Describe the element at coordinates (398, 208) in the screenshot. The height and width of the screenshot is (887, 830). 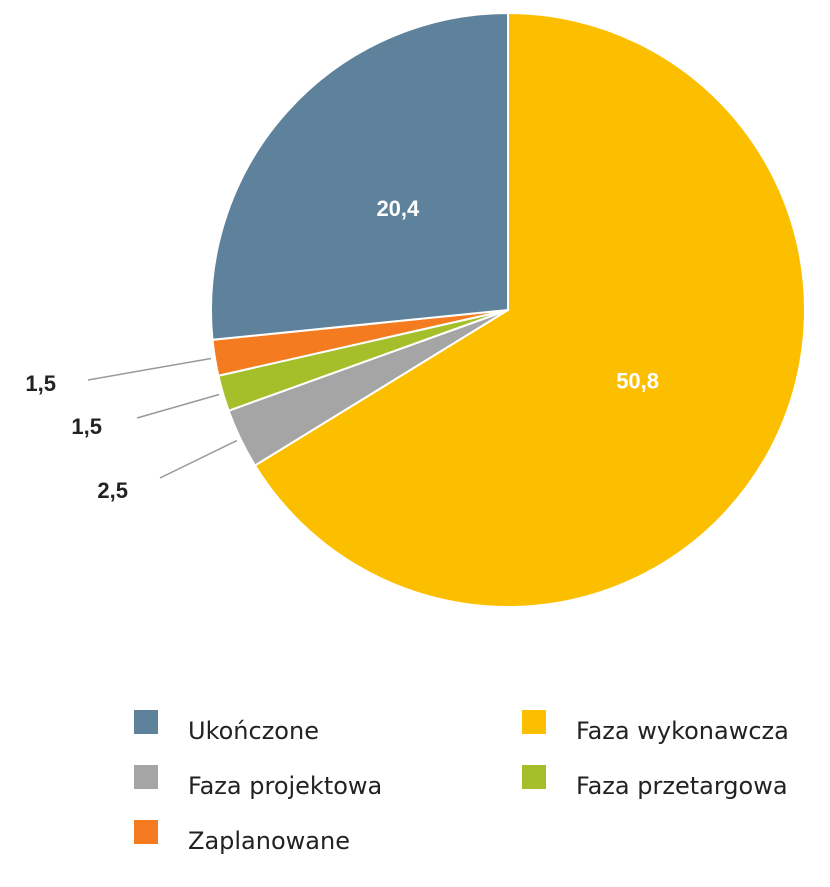
I see `data-label: 20,4` at that location.